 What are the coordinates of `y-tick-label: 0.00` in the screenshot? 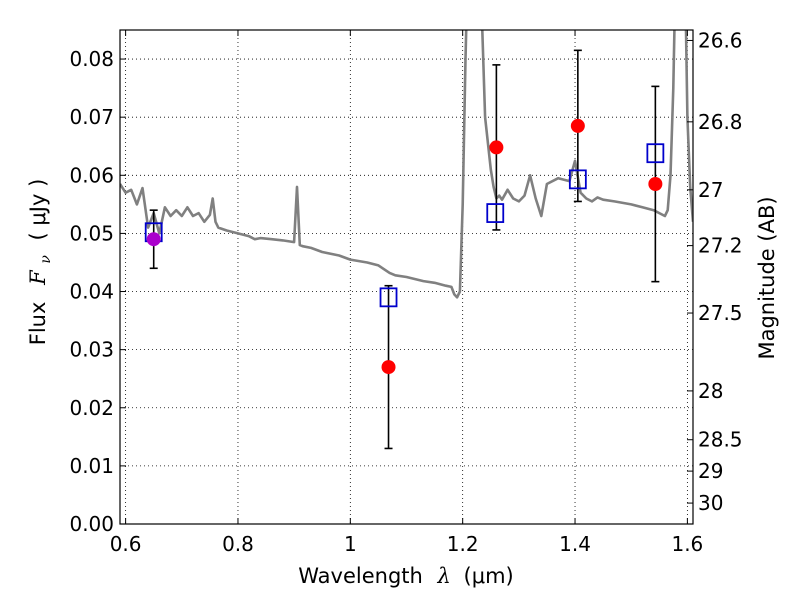 It's located at (91, 524).